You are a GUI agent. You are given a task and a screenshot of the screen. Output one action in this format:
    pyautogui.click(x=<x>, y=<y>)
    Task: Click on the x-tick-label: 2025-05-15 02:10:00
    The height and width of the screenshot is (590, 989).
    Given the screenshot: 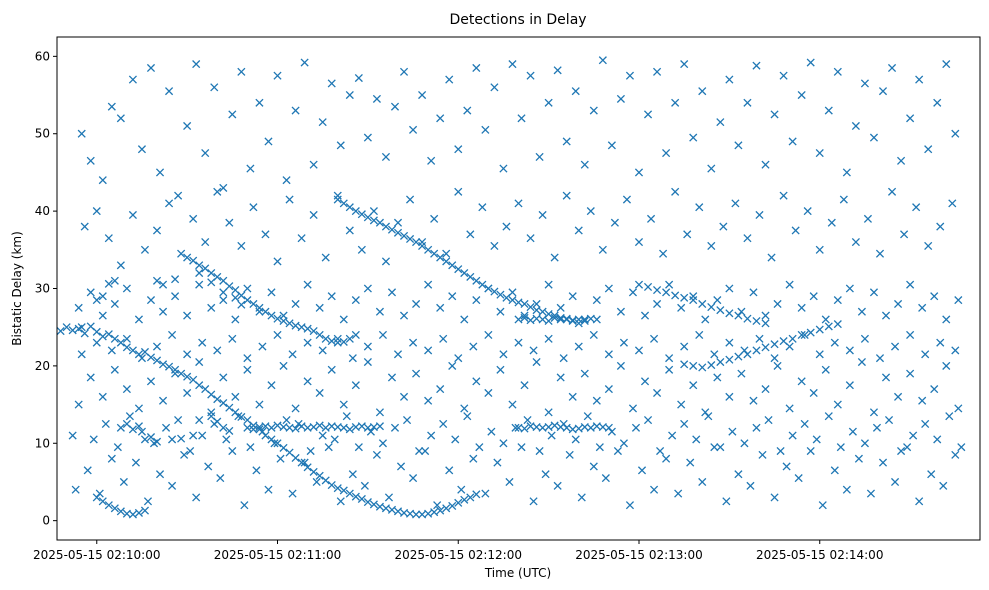 What is the action you would take?
    pyautogui.click(x=96, y=555)
    